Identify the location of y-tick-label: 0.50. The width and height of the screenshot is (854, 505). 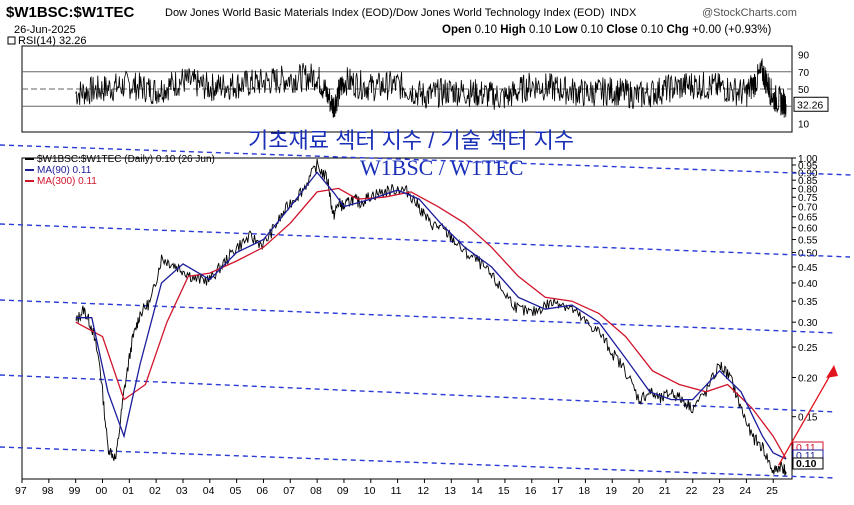
(808, 254).